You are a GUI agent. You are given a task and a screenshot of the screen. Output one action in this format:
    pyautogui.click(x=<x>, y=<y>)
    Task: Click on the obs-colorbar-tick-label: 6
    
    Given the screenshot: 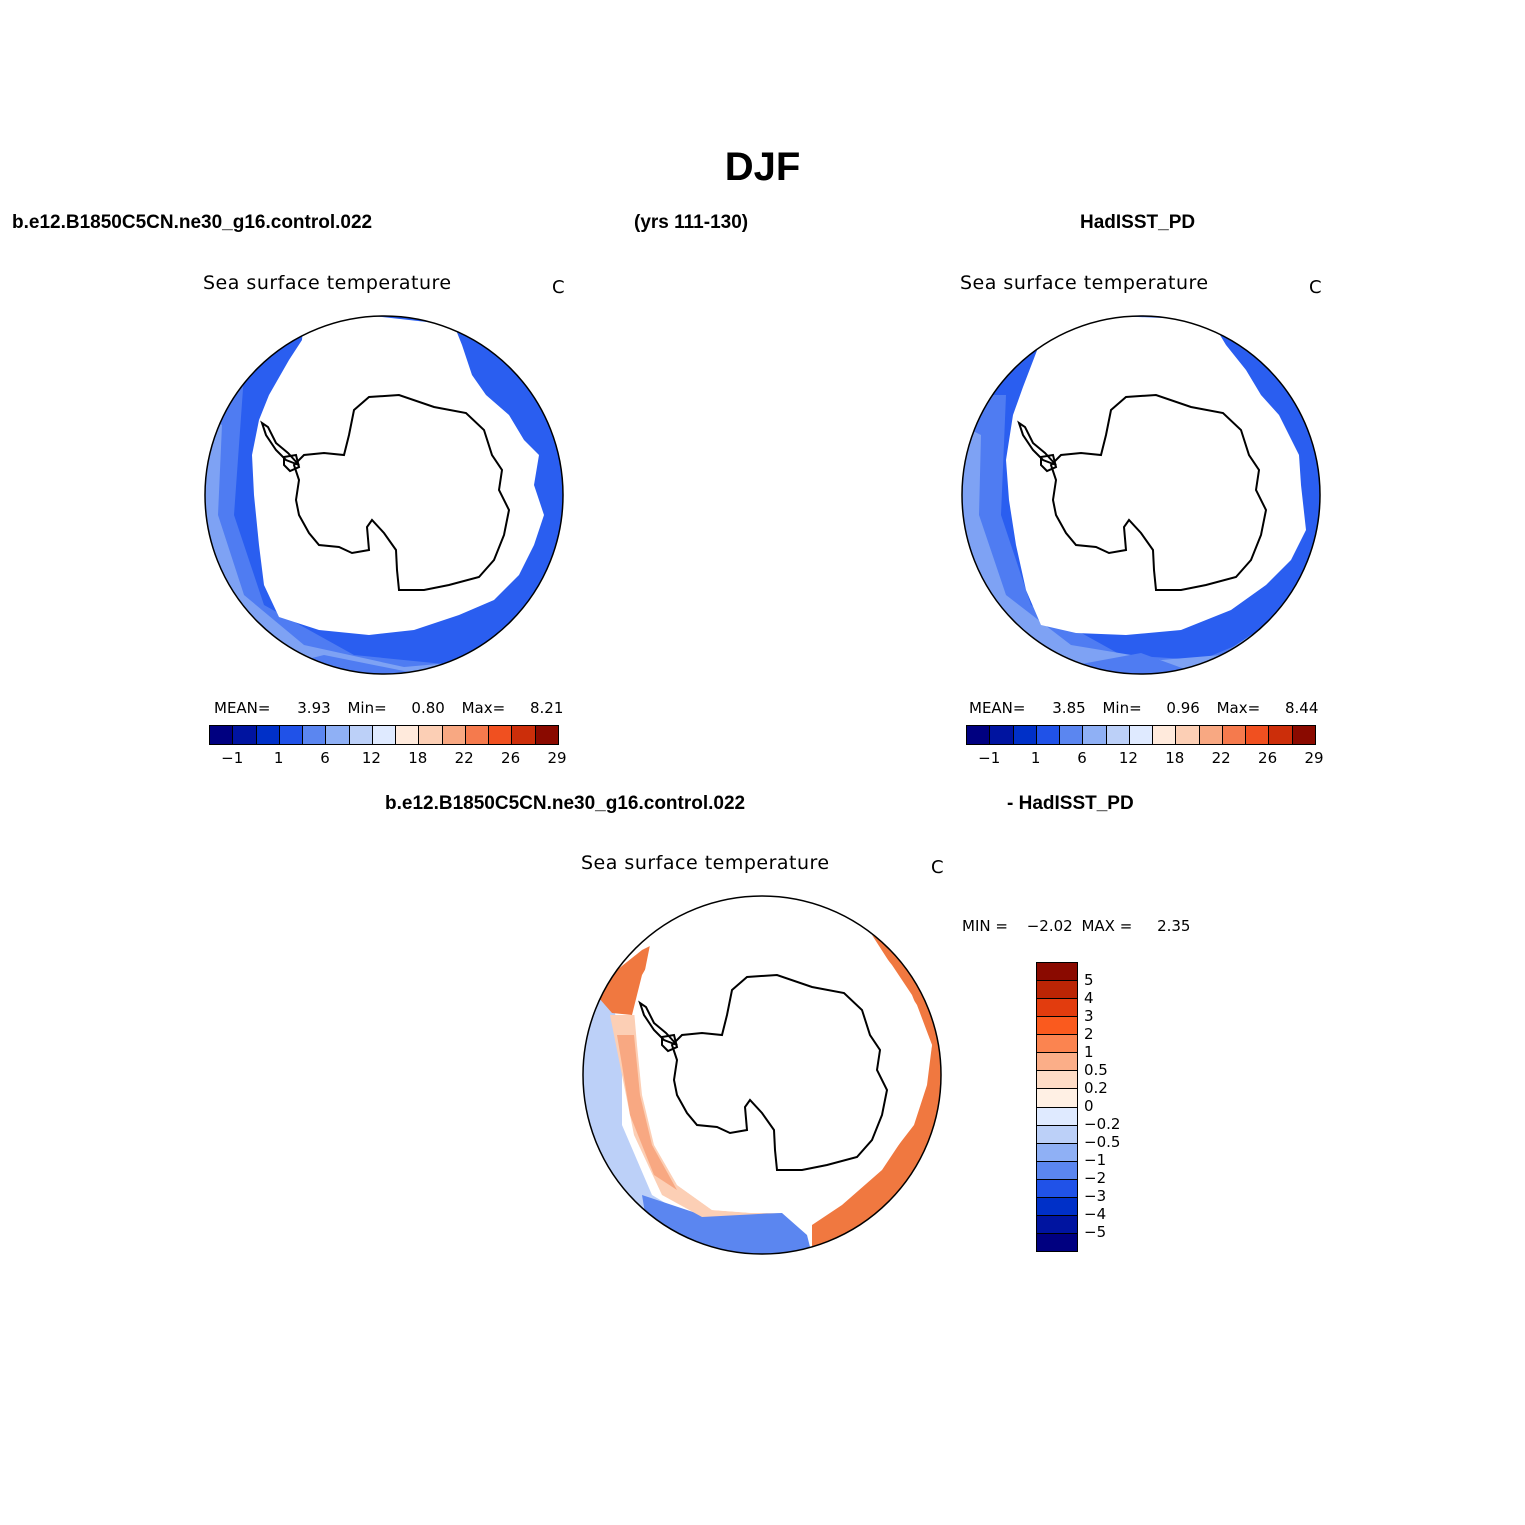 What is the action you would take?
    pyautogui.click(x=1082, y=758)
    